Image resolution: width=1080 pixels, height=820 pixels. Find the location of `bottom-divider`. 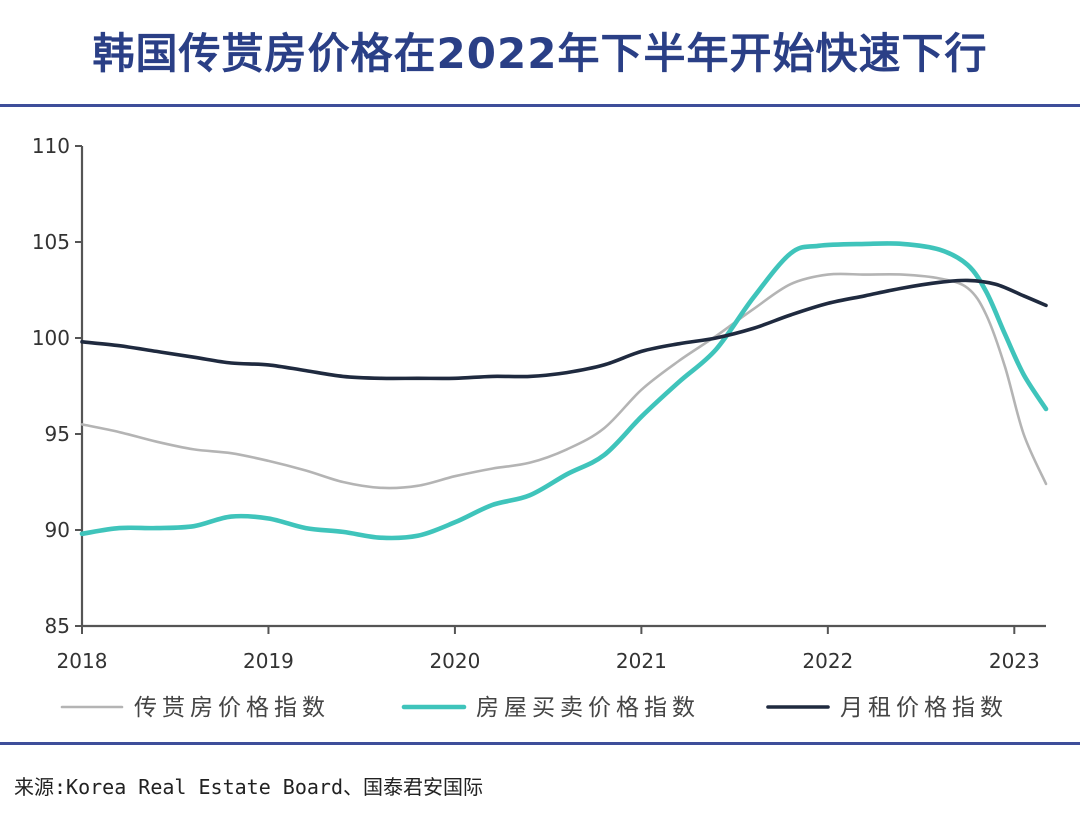

bottom-divider is located at coordinates (540, 743).